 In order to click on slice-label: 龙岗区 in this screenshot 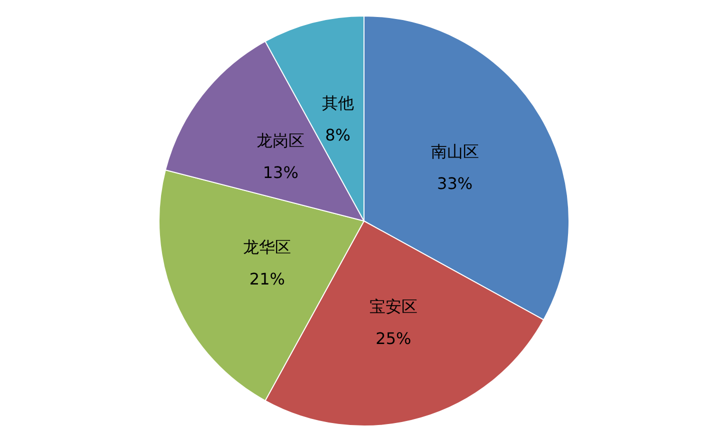, I will do `click(280, 140)`.